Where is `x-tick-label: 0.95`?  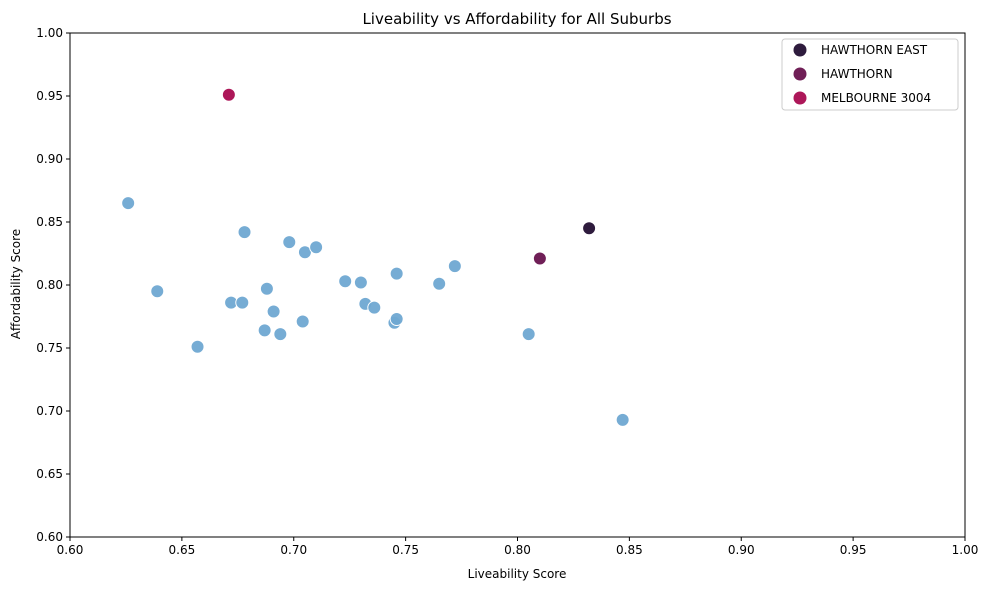
x-tick-label: 0.95 is located at coordinates (853, 550).